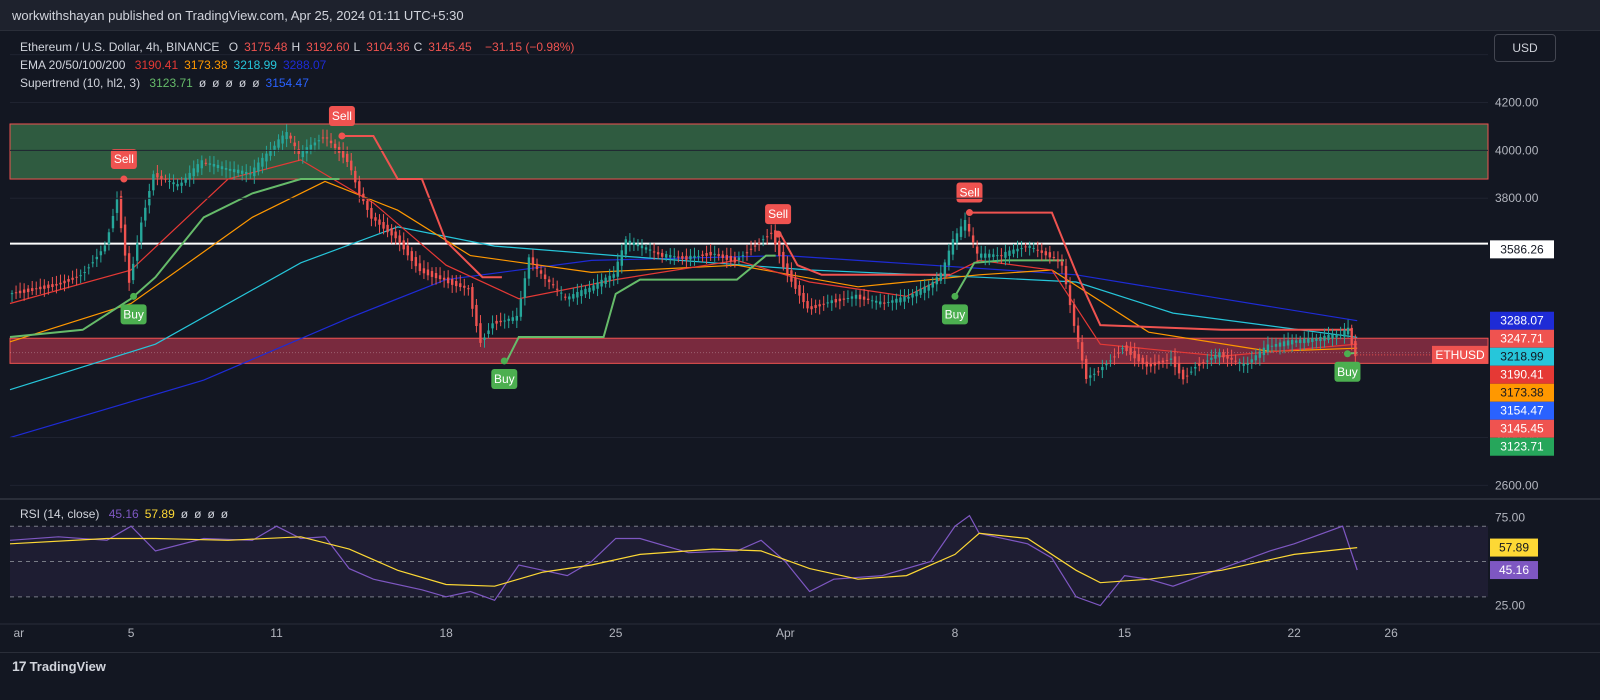 The image size is (1600, 700). I want to click on time-tick-label: 8, so click(955, 633).